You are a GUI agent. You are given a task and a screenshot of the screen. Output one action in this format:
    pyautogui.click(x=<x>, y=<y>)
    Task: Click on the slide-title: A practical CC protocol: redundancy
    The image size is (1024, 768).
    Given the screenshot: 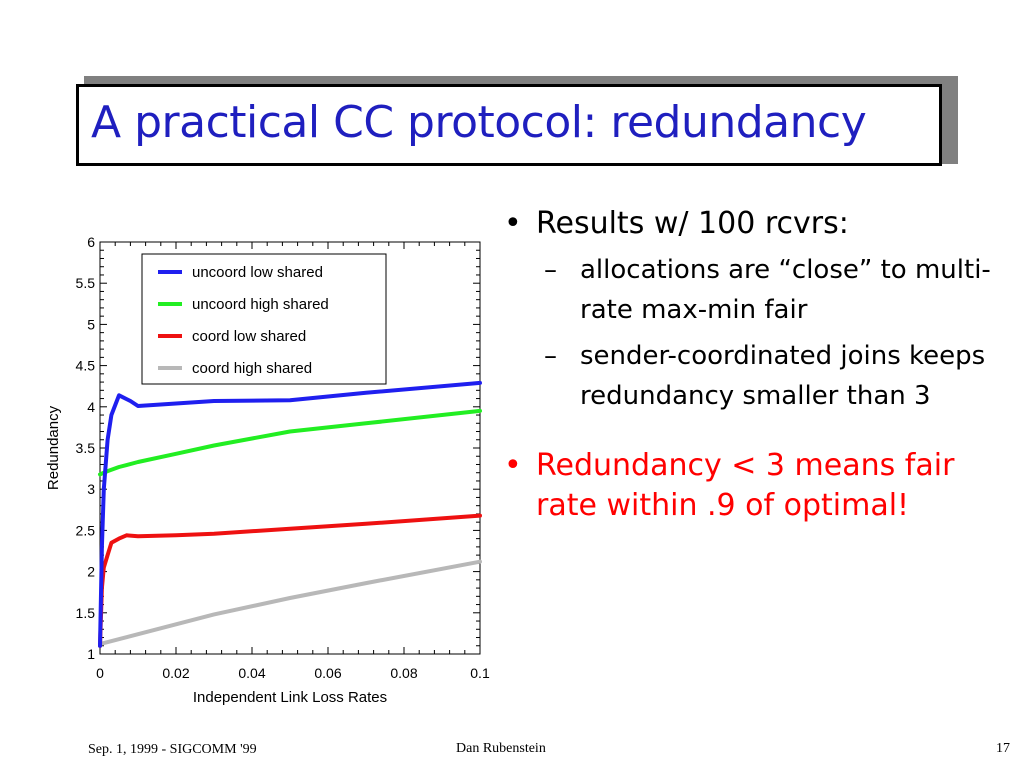 What is the action you would take?
    pyautogui.click(x=479, y=122)
    